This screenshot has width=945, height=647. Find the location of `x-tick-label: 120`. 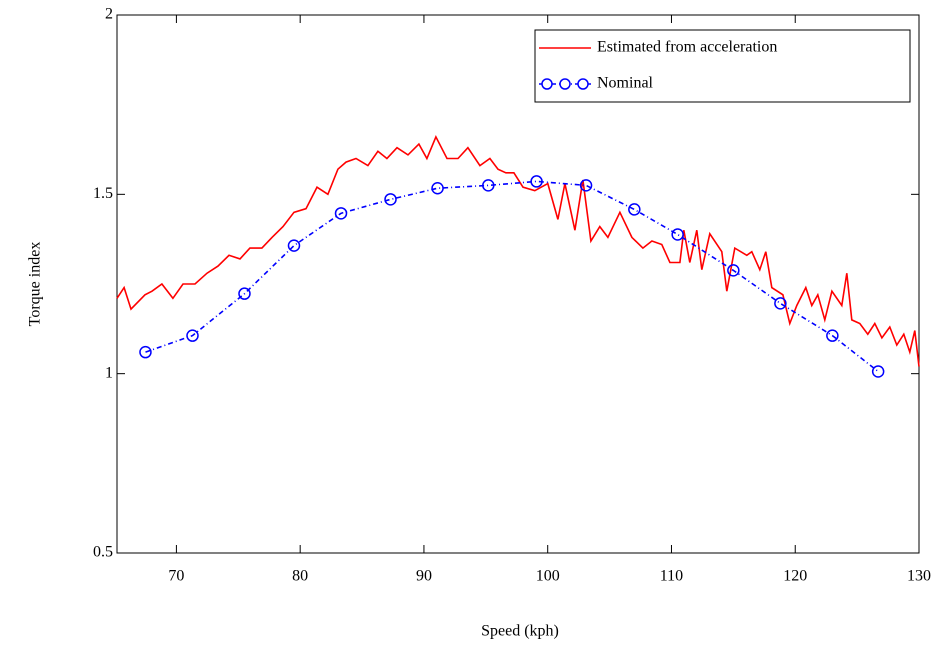

x-tick-label: 120 is located at coordinates (795, 576).